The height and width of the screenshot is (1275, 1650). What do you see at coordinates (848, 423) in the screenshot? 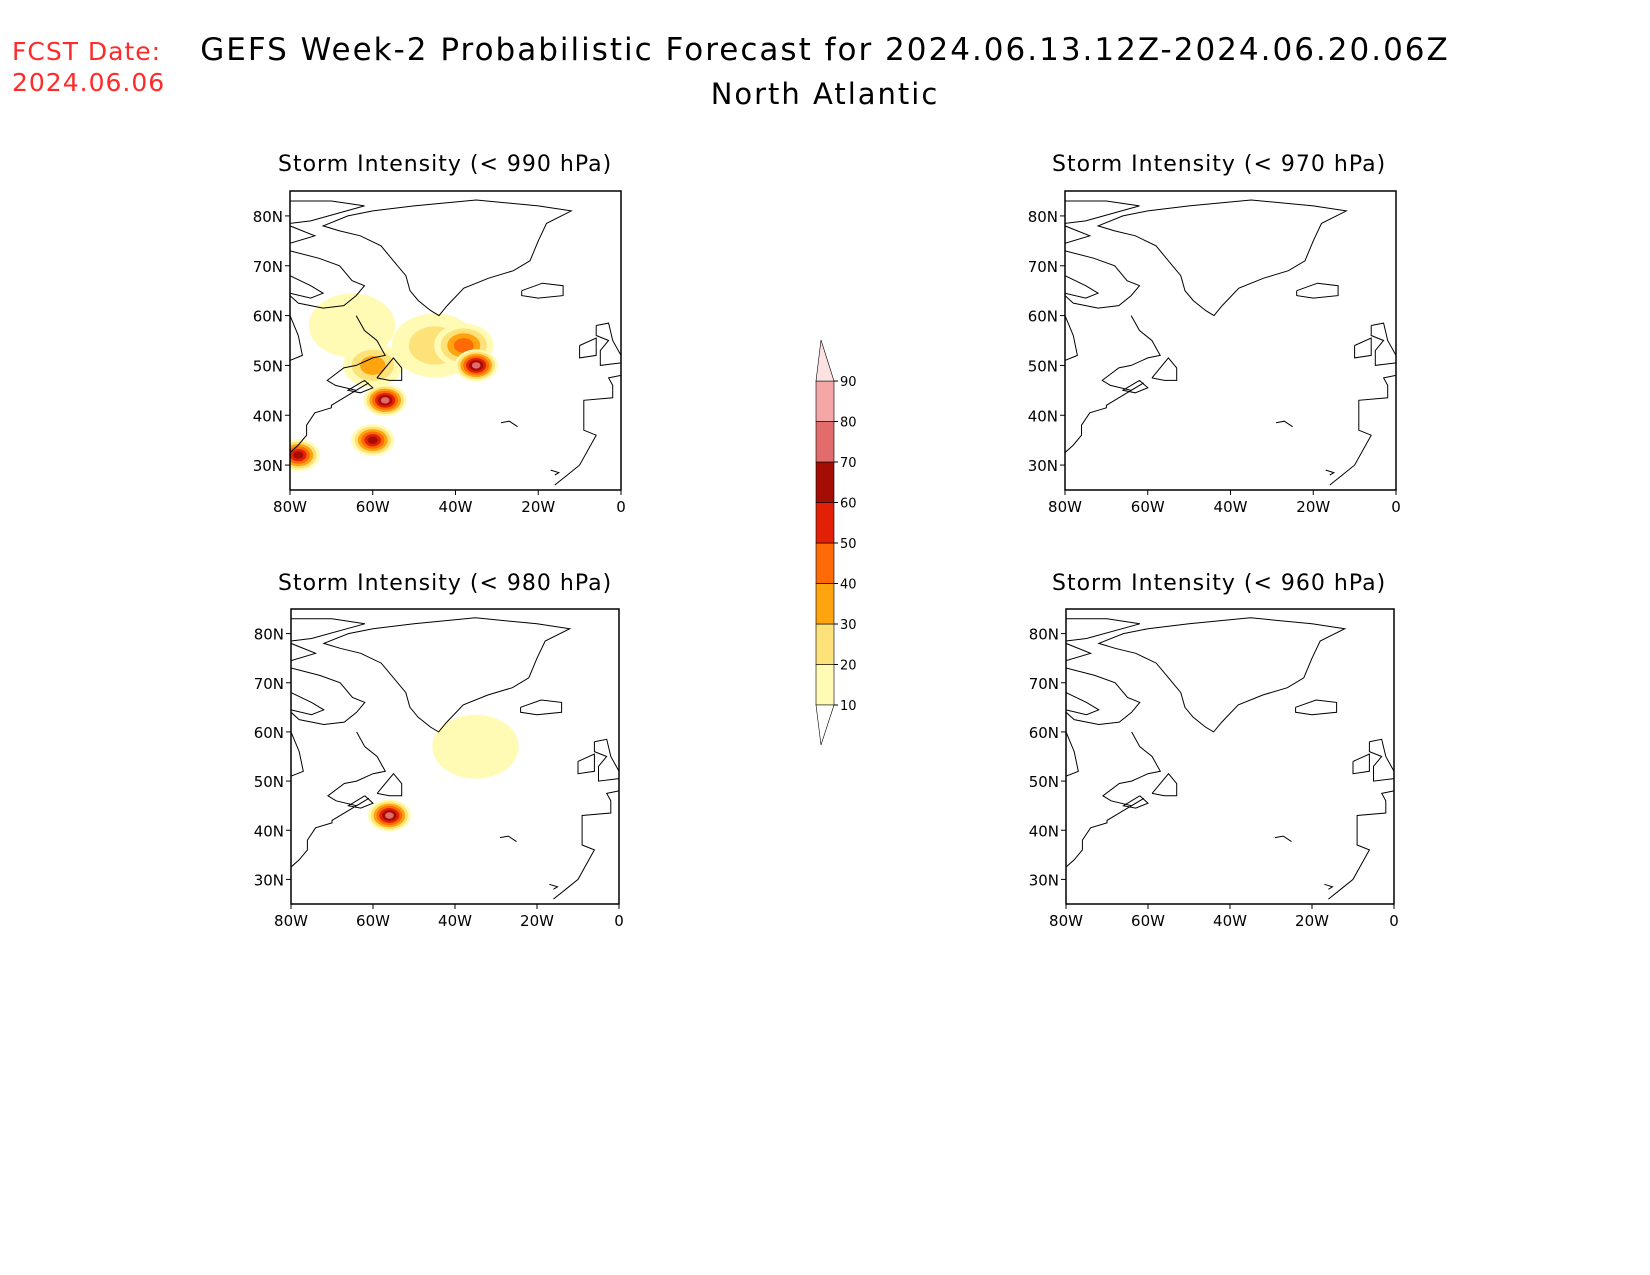
I see `colorbar-label: 80` at bounding box center [848, 423].